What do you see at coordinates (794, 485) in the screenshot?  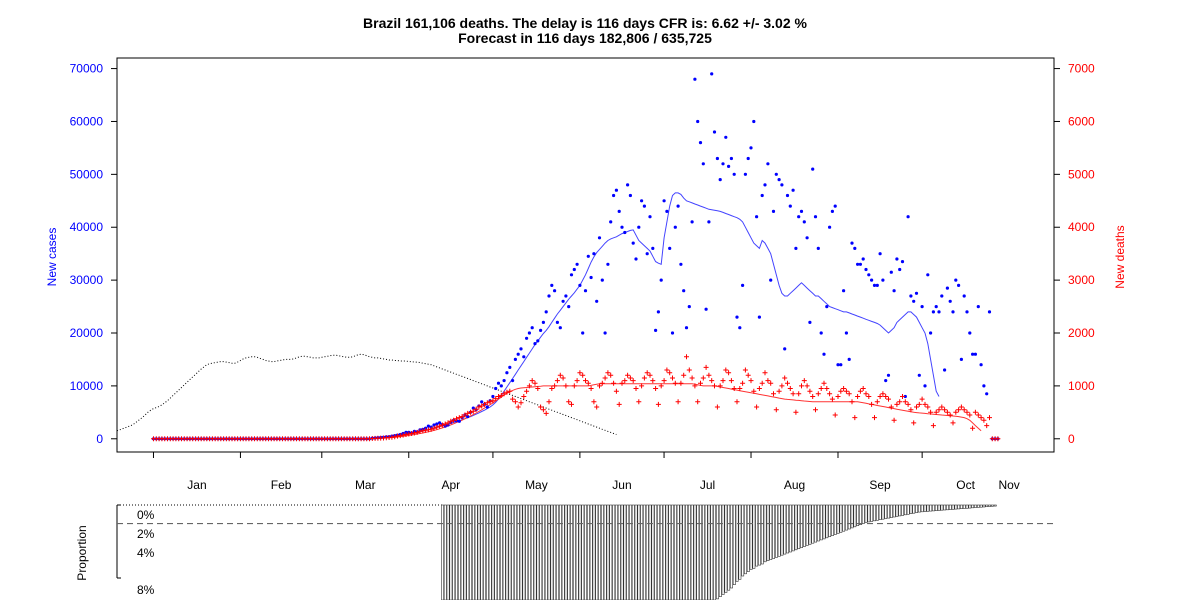 I see `x-tick-label: Aug` at bounding box center [794, 485].